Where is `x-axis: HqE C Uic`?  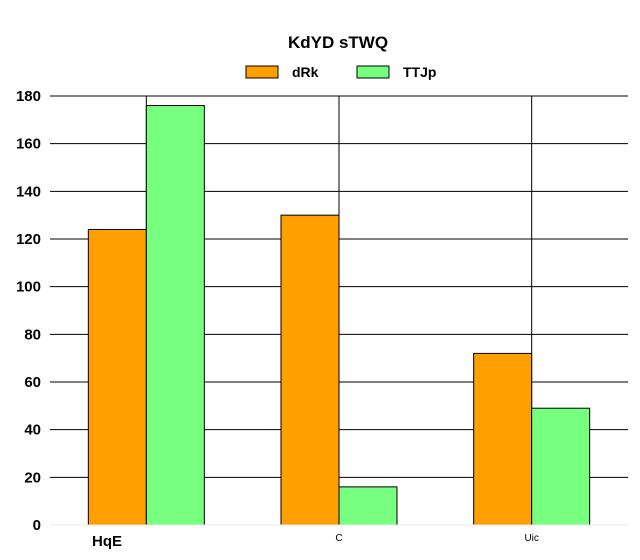 x-axis: HqE C Uic is located at coordinates (339, 537).